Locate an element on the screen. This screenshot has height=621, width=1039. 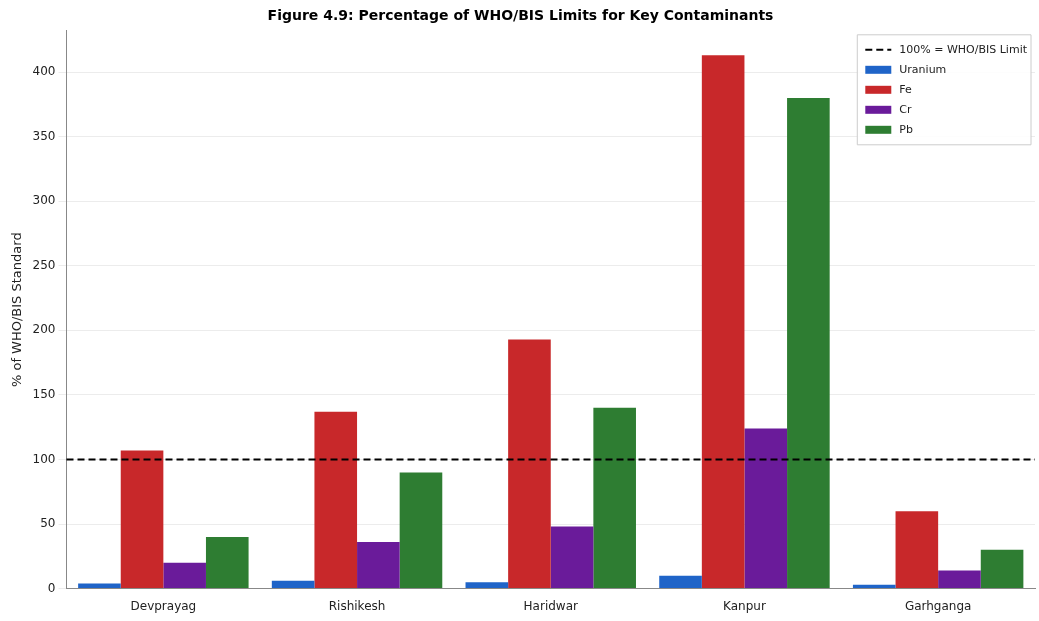
x-tick-label: Garhganga is located at coordinates (938, 605).